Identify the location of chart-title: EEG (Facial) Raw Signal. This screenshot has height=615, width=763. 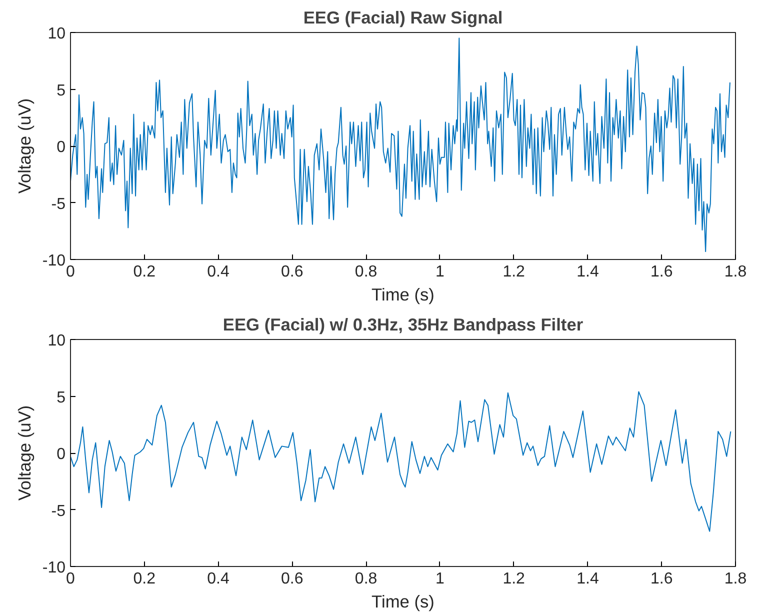
(403, 18).